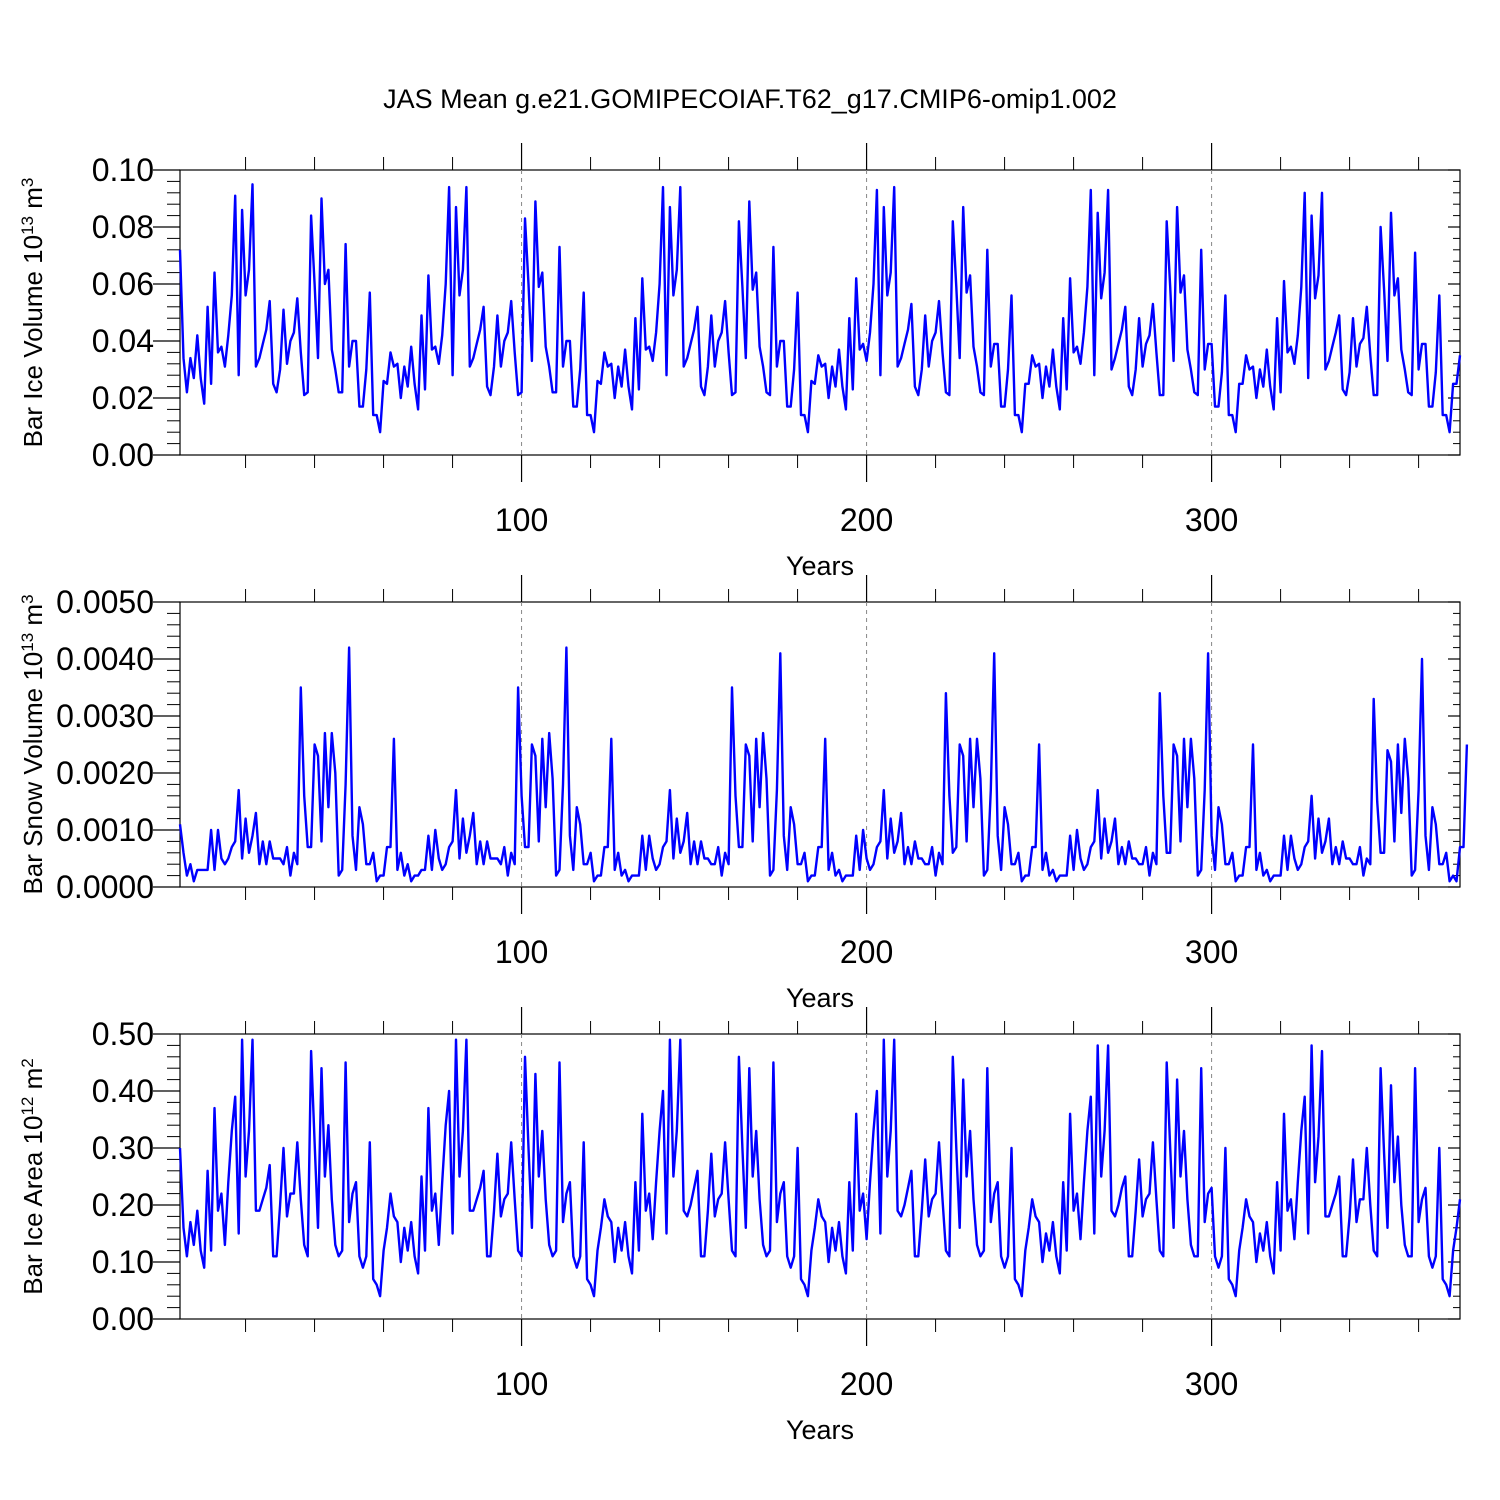 The width and height of the screenshot is (1500, 1500). Describe the element at coordinates (123, 284) in the screenshot. I see `y-tick-label: 0.06` at that location.